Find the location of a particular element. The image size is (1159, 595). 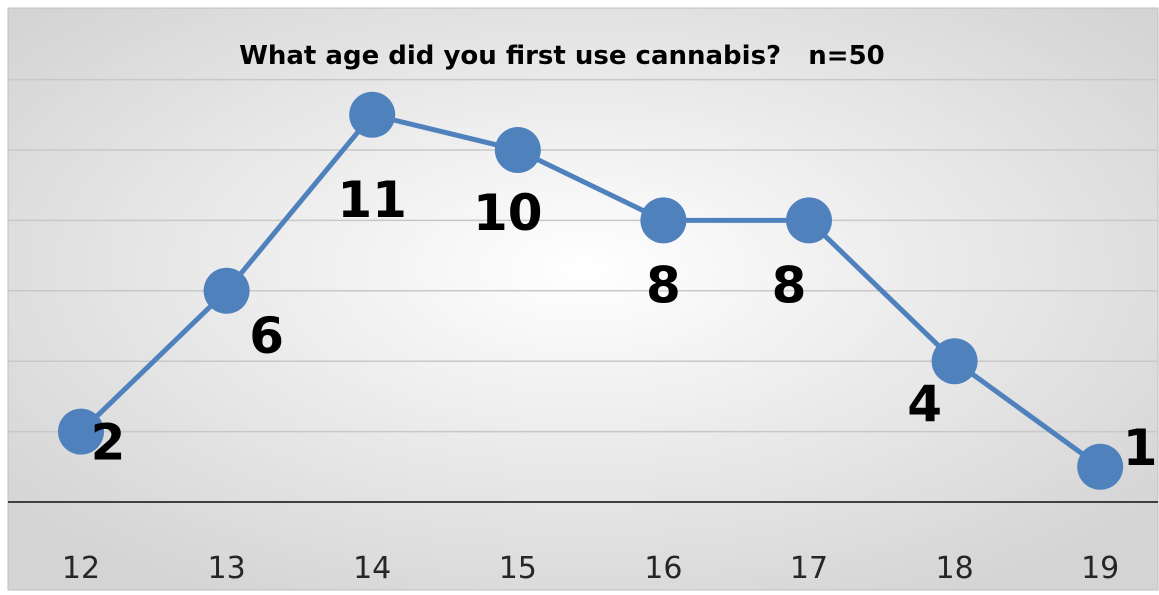

data-label: 10 is located at coordinates (508, 213).